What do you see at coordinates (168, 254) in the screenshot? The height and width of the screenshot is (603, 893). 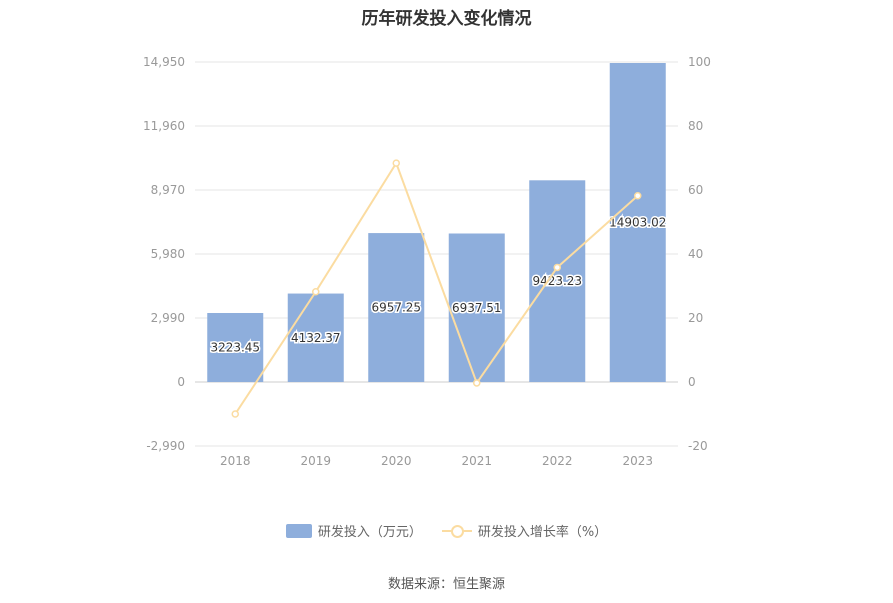 I see `left-tick-label: 5,980` at bounding box center [168, 254].